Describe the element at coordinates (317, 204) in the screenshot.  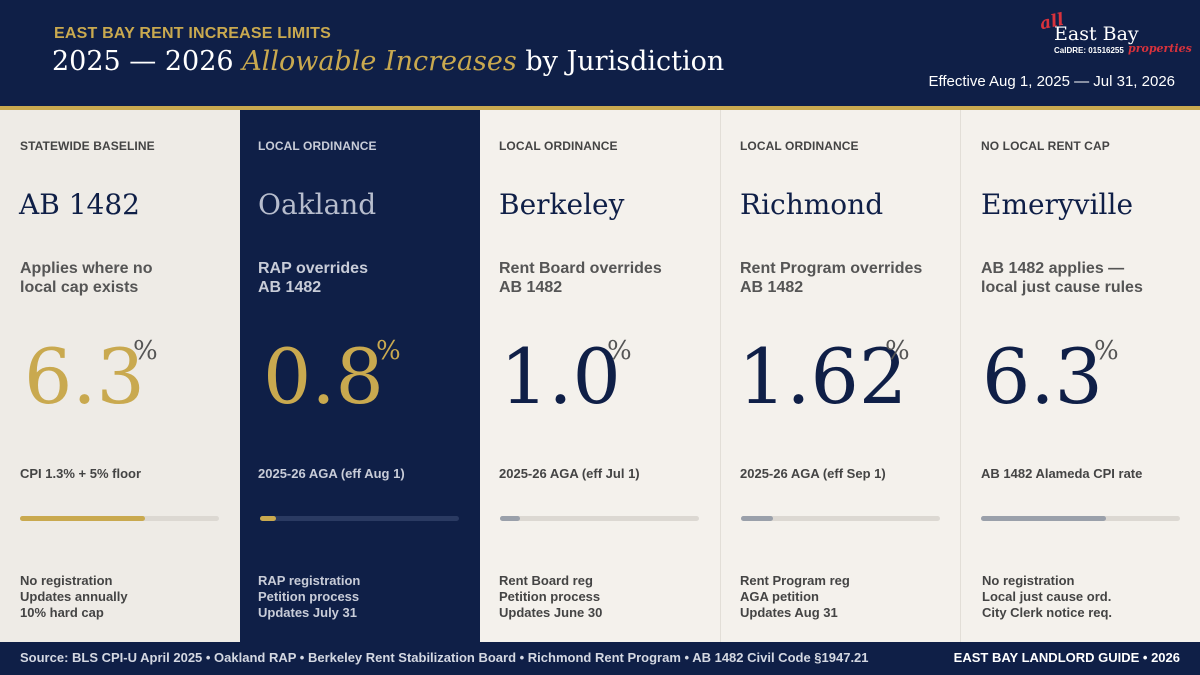
I see `card-name: Oakland` at that location.